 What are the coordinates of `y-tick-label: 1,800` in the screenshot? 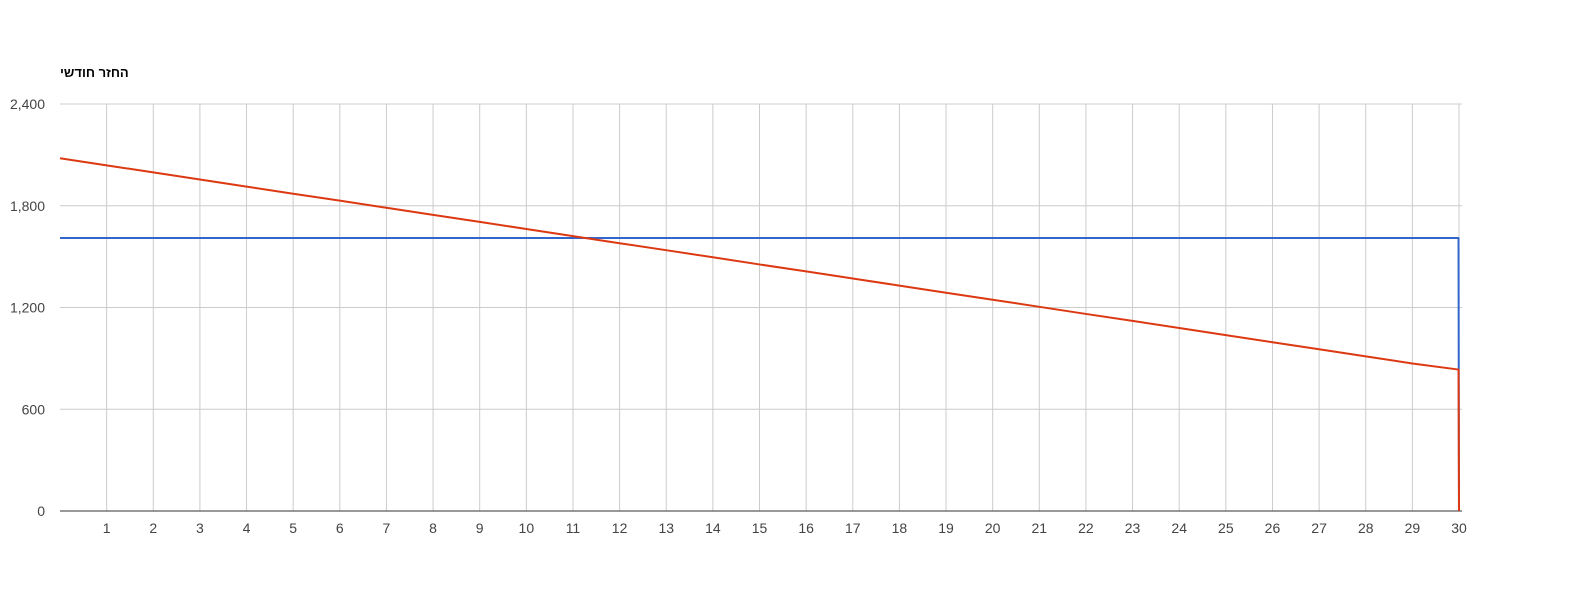 It's located at (27, 206).